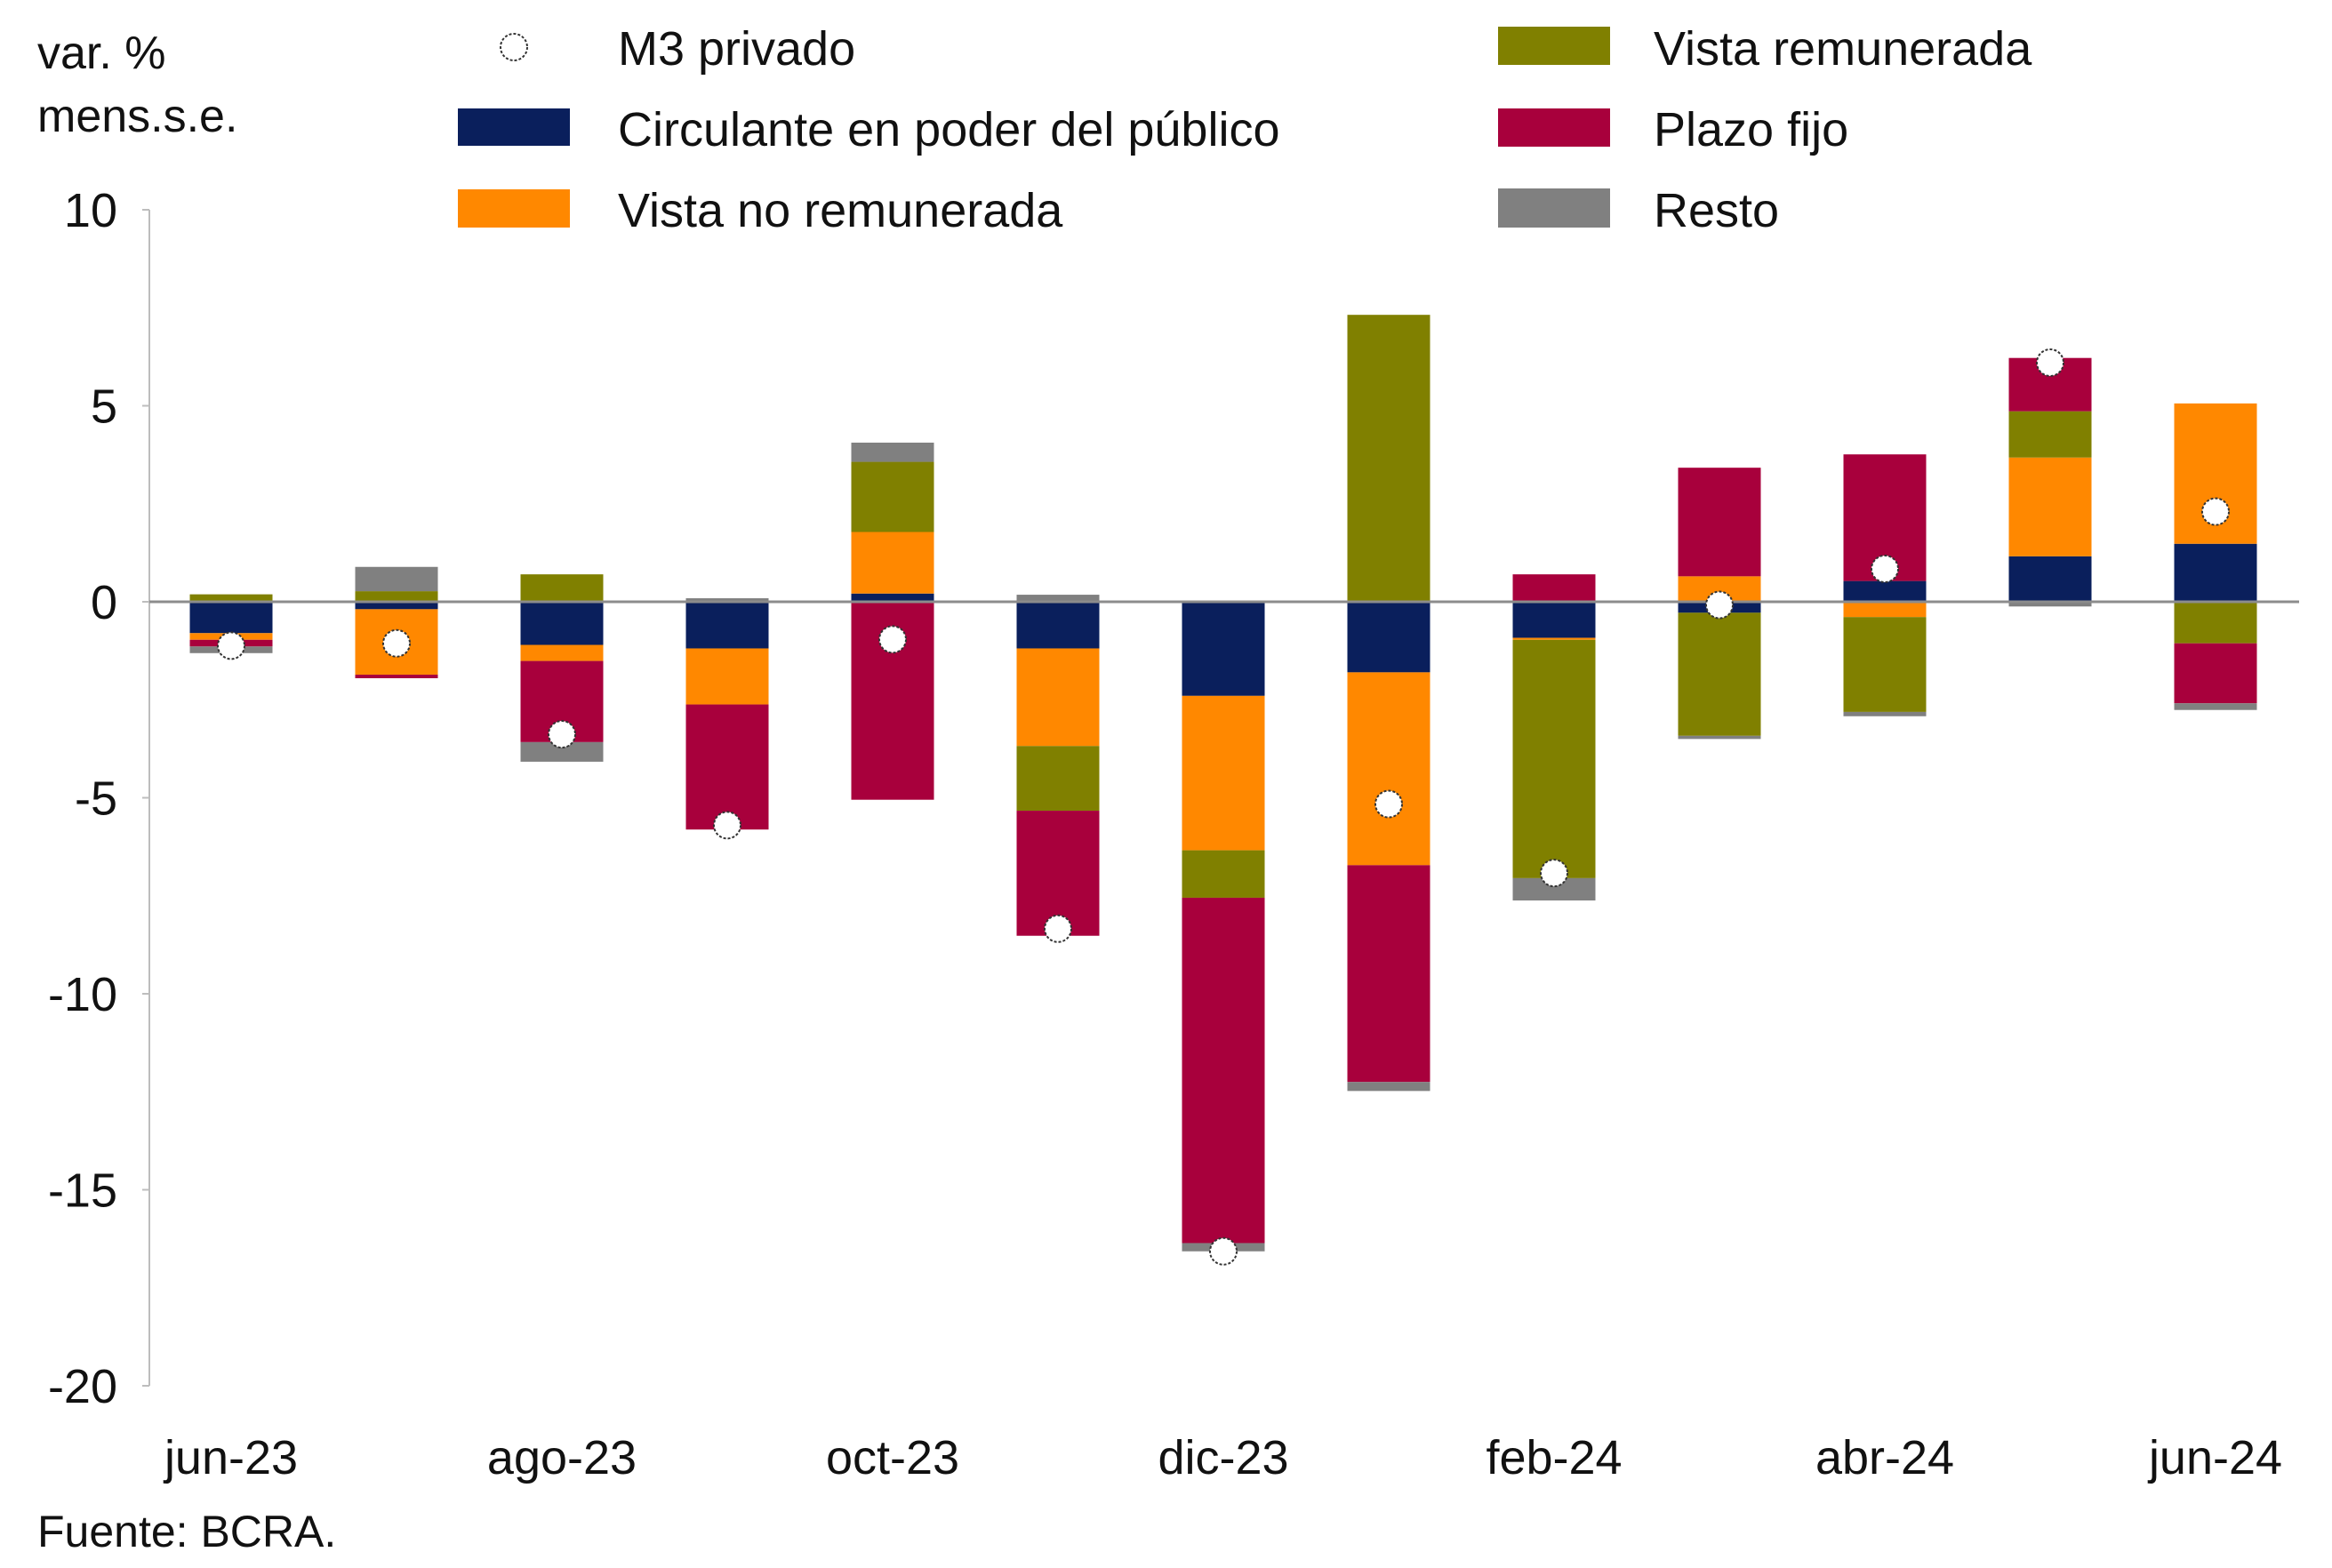  Describe the element at coordinates (101, 53) in the screenshot. I see `y-unit-label-line1: var. %` at that location.